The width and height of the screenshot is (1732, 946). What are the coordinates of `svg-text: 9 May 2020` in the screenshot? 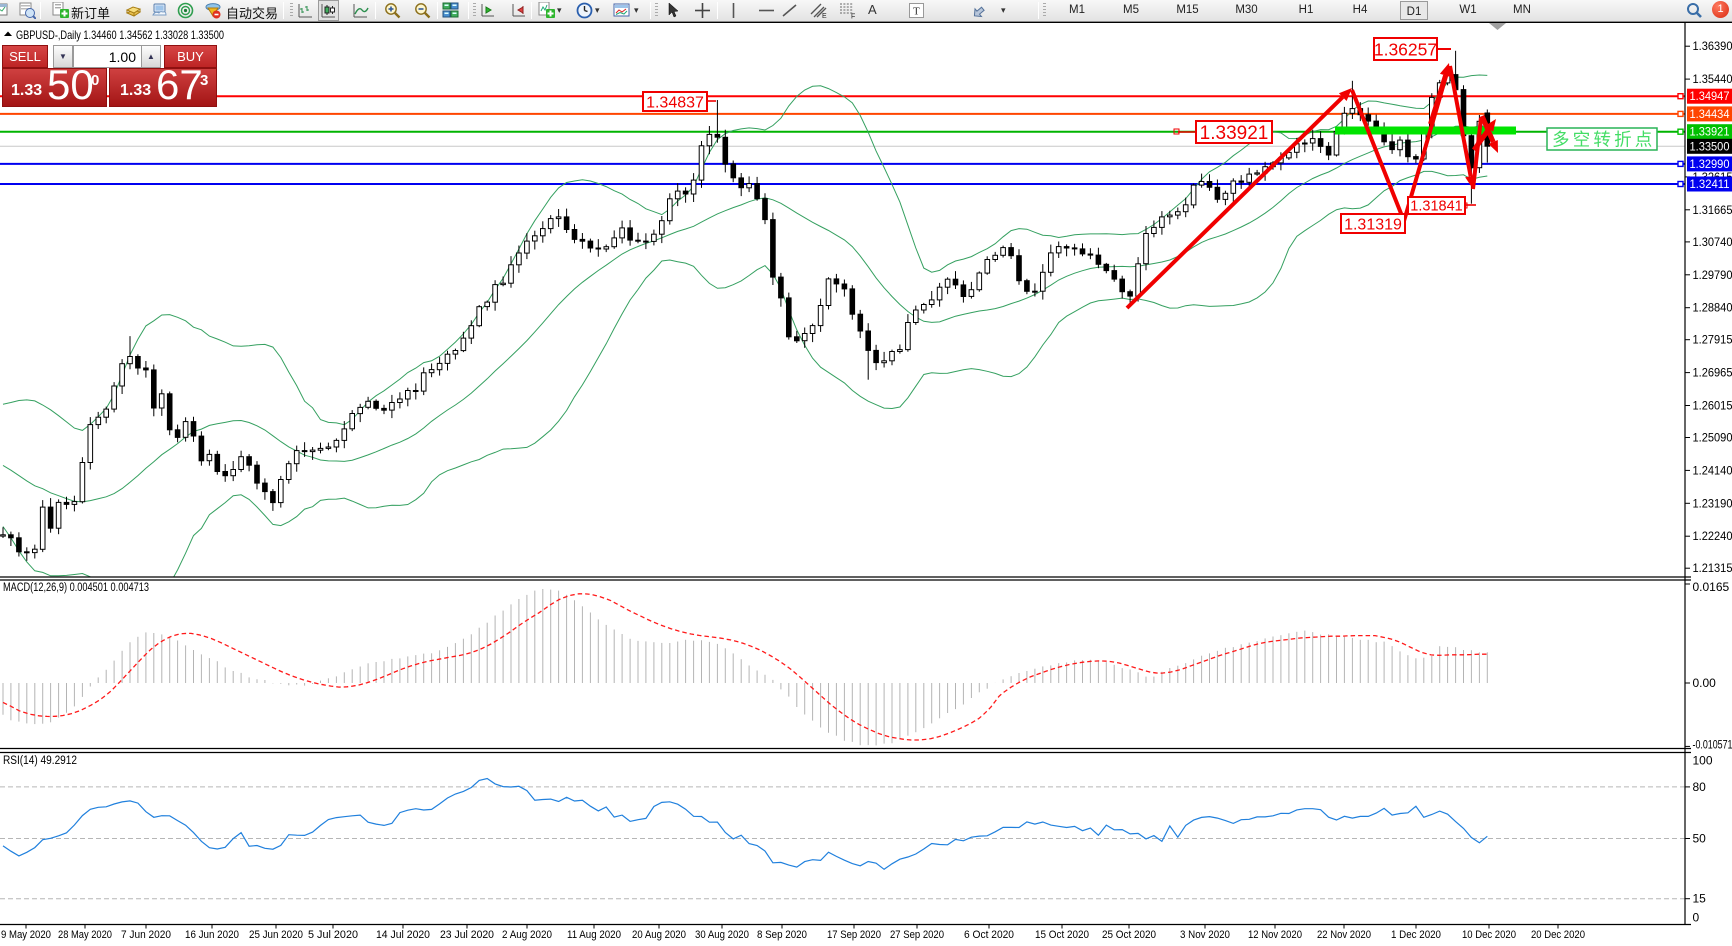 It's located at (26, 935).